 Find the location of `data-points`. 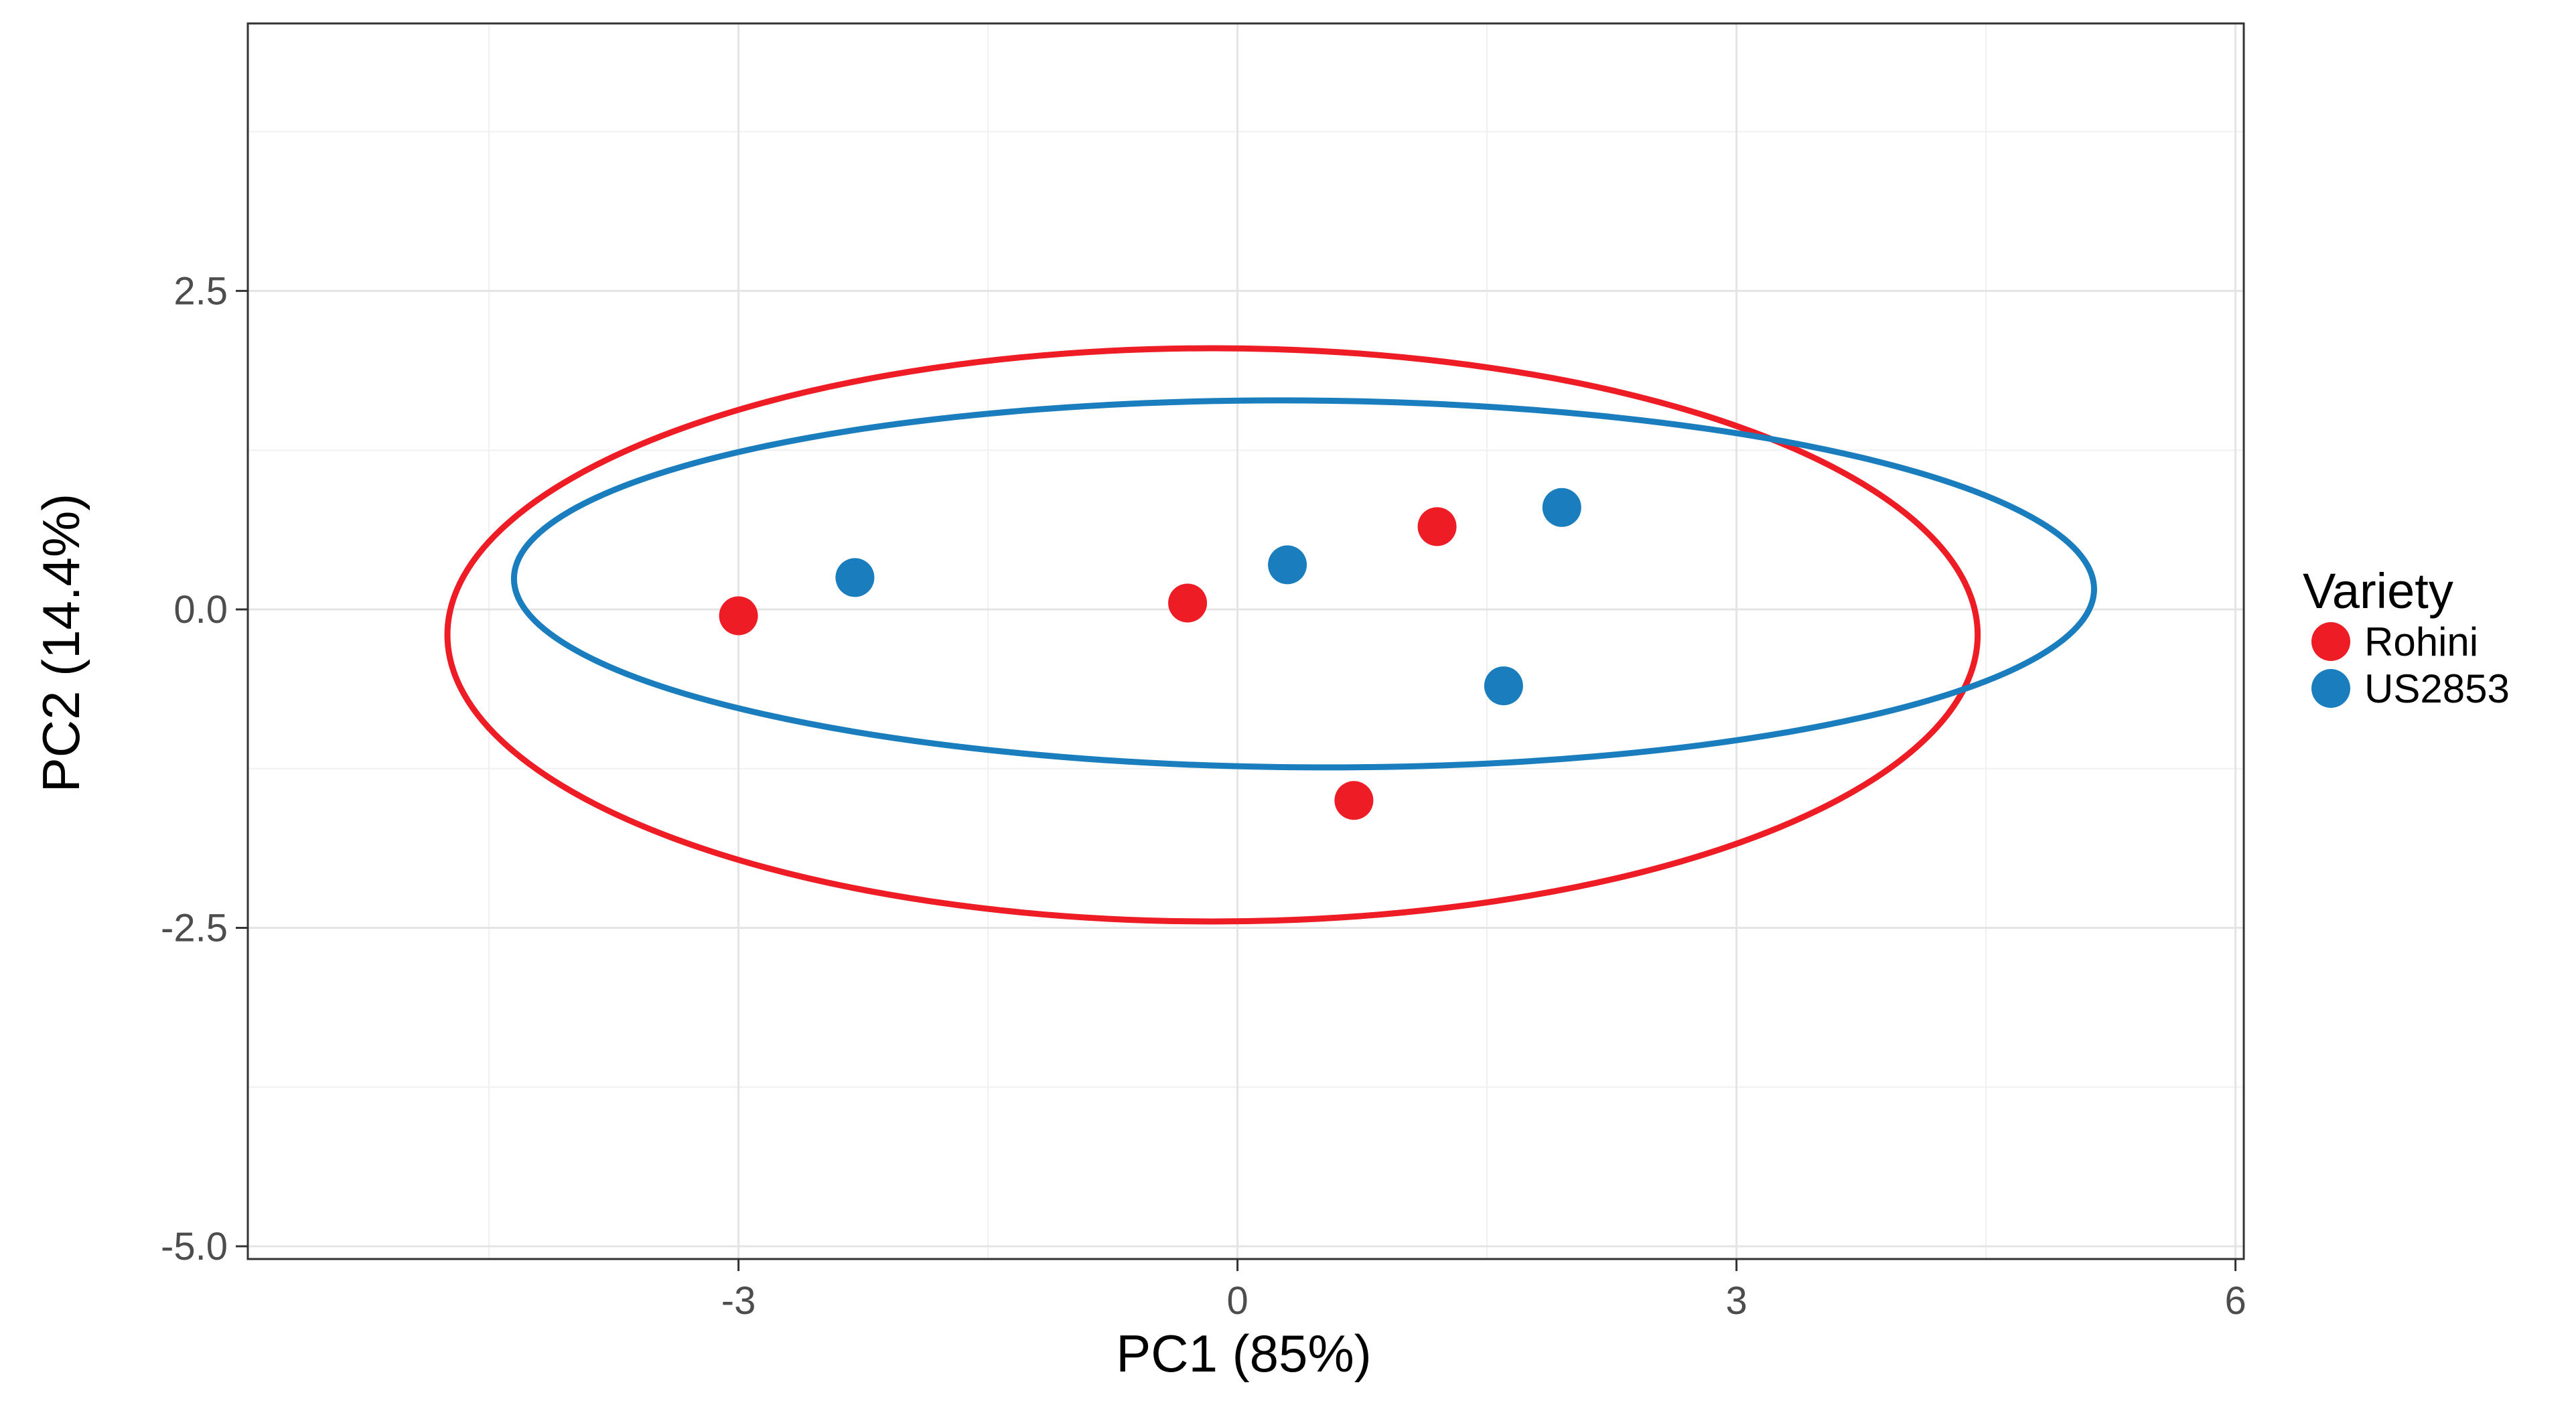

data-points is located at coordinates (1150, 654).